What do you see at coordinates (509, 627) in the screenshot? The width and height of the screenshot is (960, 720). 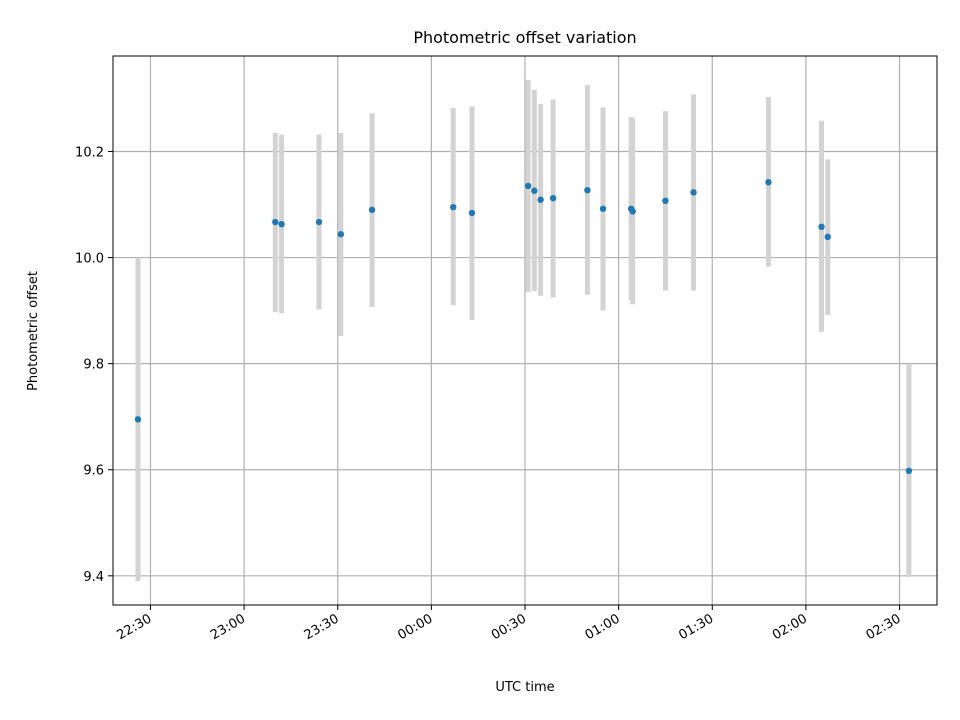 I see `x-tick-label: 00:30` at bounding box center [509, 627].